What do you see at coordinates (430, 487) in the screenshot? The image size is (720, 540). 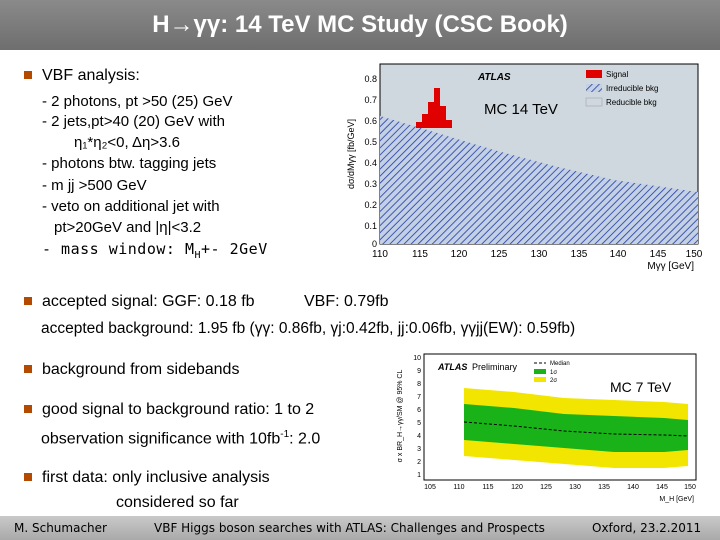 I see `plot2-xtick: 105` at bounding box center [430, 487].